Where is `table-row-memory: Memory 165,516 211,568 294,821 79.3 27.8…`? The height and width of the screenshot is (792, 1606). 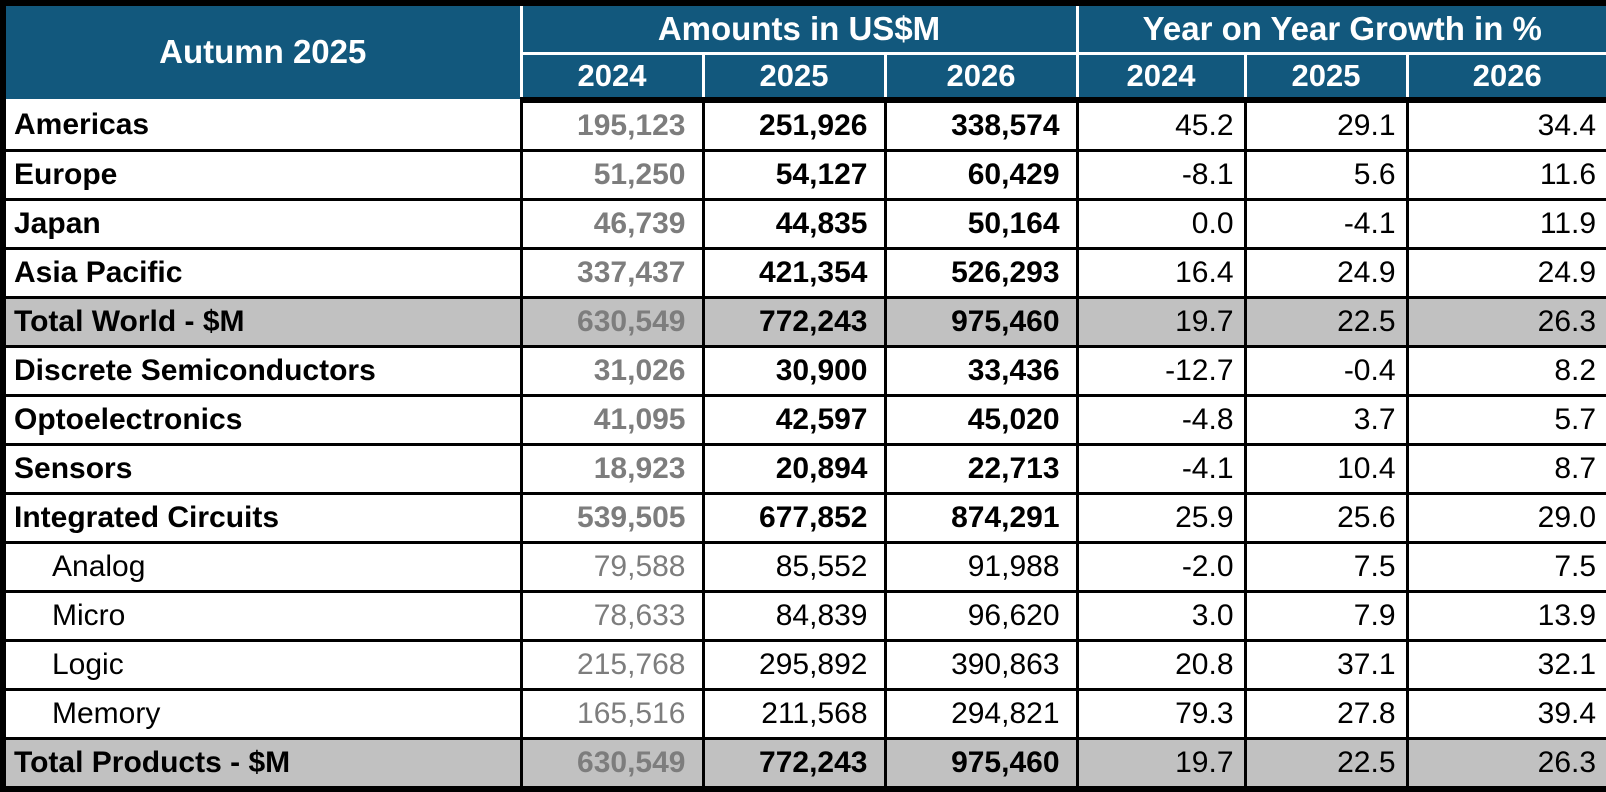
table-row-memory: Memory 165,516 211,568 294,821 79.3 27.8… is located at coordinates (803, 714).